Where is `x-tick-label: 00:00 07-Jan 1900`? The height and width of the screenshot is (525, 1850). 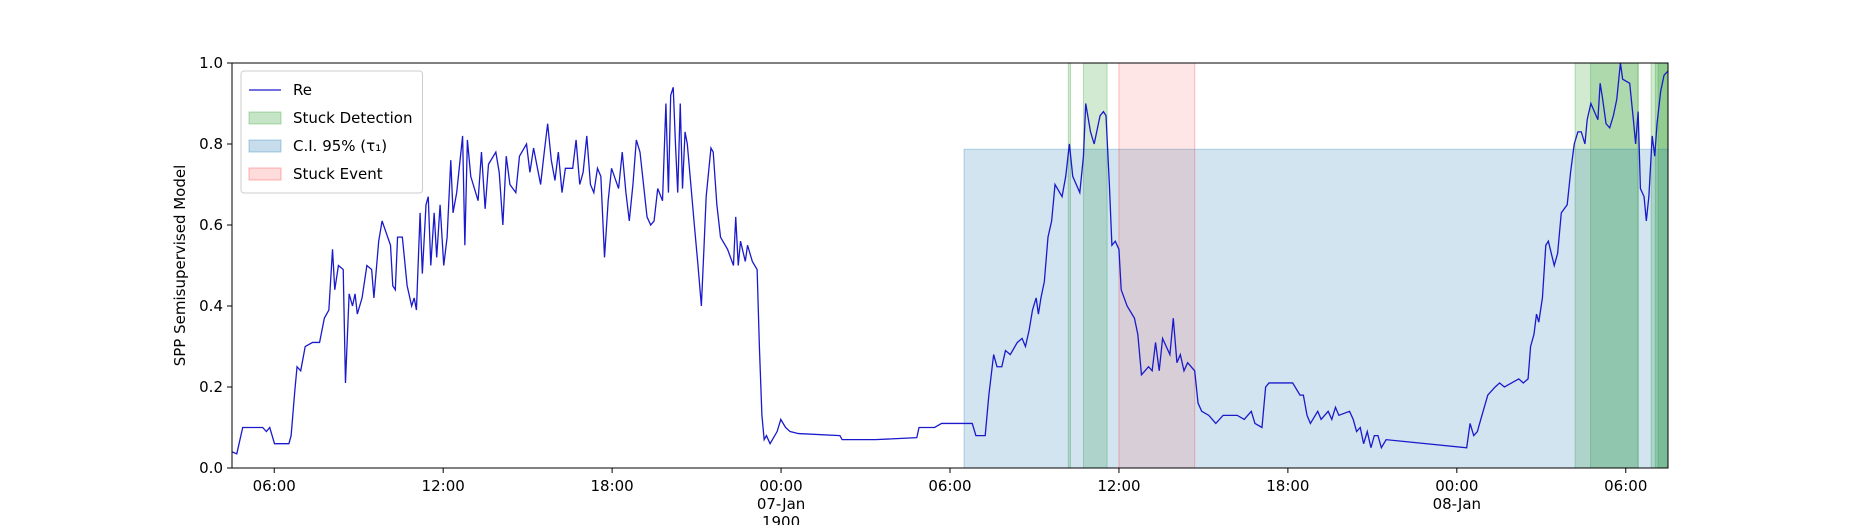 x-tick-label: 00:00 07-Jan 1900 is located at coordinates (781, 501).